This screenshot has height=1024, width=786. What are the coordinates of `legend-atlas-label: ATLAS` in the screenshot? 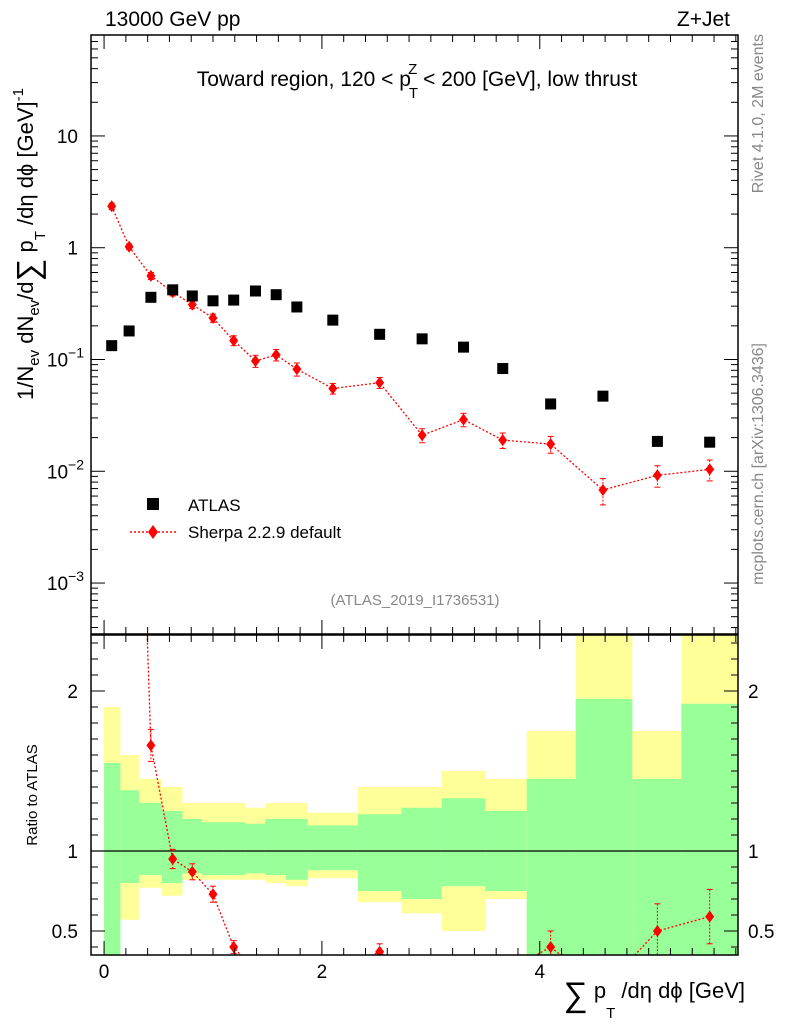 It's located at (214, 505).